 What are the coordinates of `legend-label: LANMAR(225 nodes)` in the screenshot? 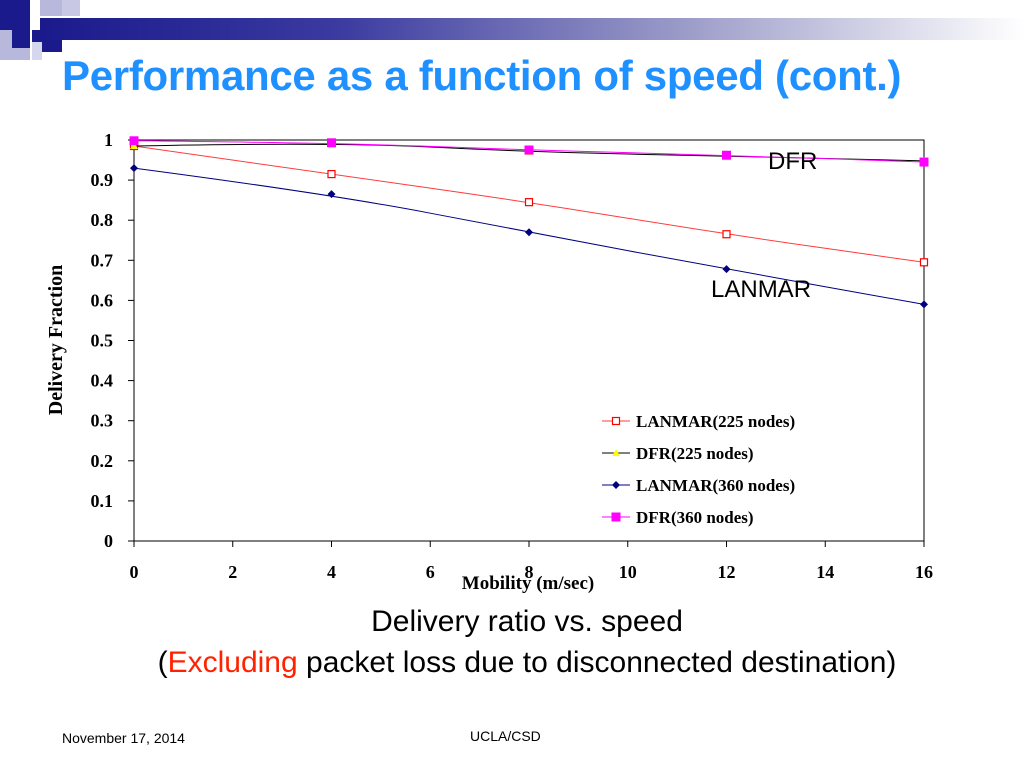 It's located at (715, 421).